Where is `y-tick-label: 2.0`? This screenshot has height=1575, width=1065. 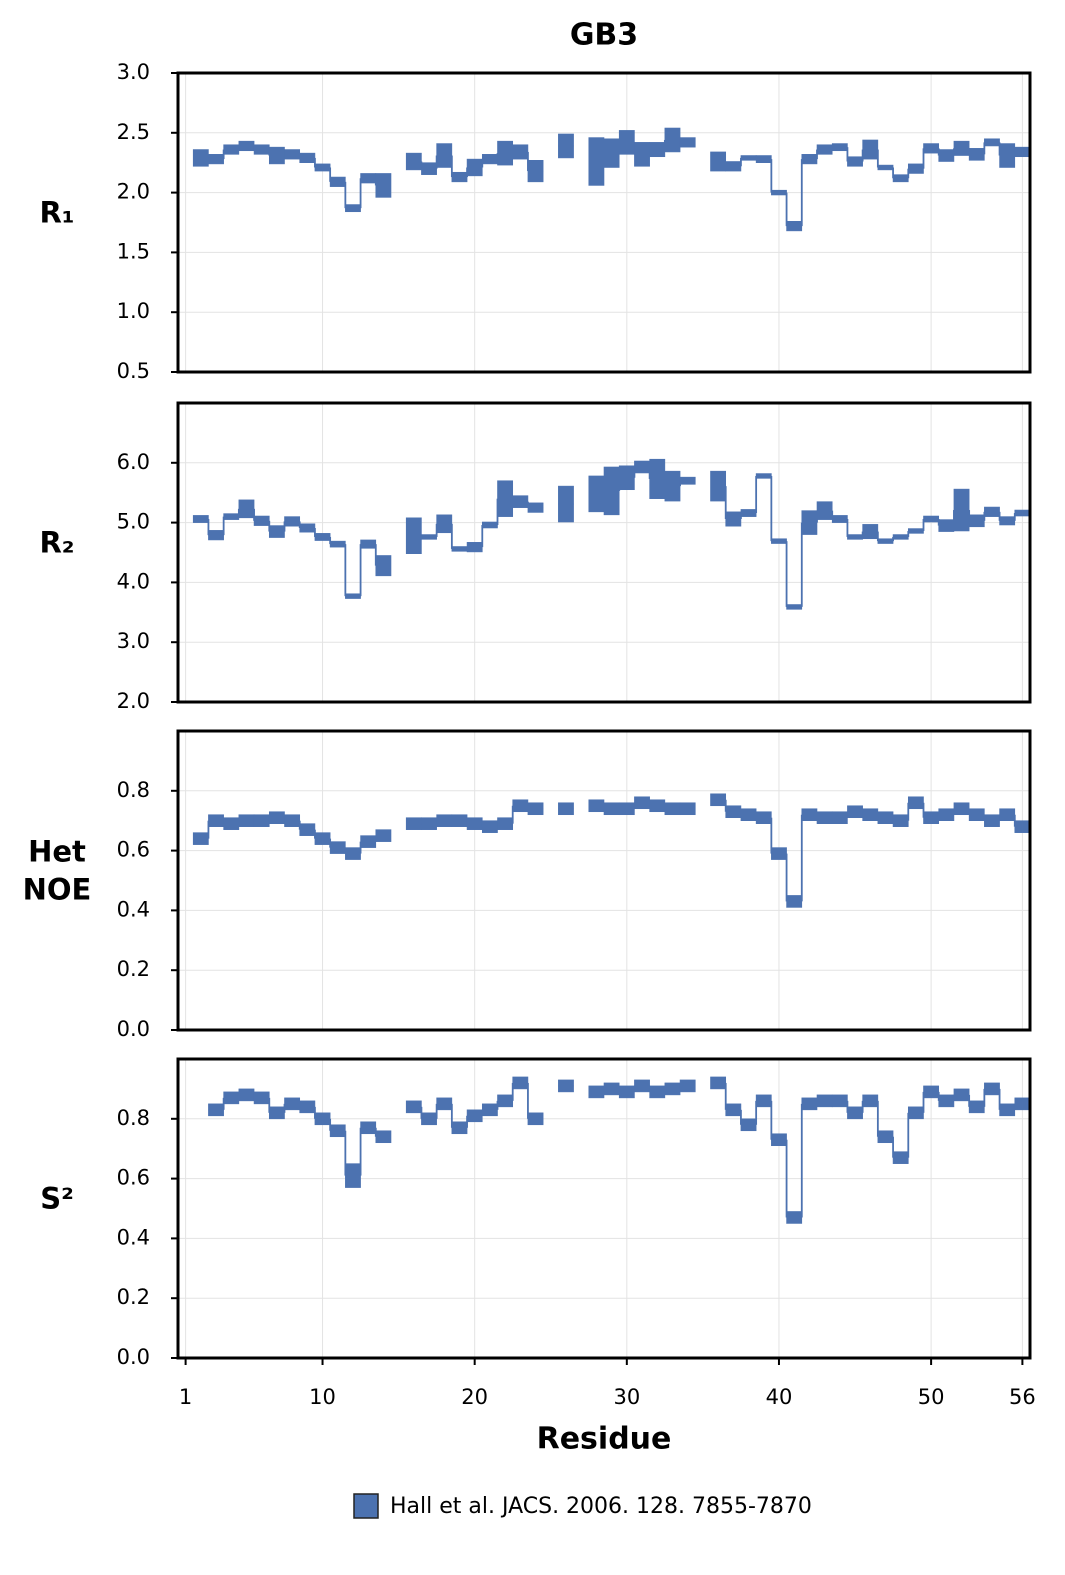 y-tick-label: 2.0 is located at coordinates (133, 701).